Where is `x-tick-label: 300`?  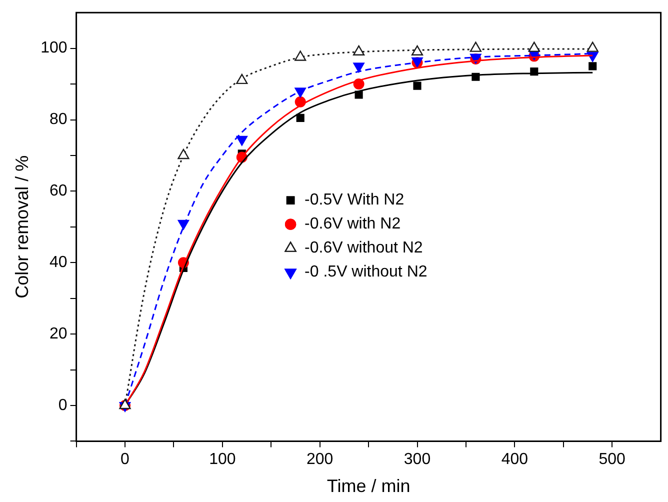
x-tick-label: 300 is located at coordinates (417, 459).